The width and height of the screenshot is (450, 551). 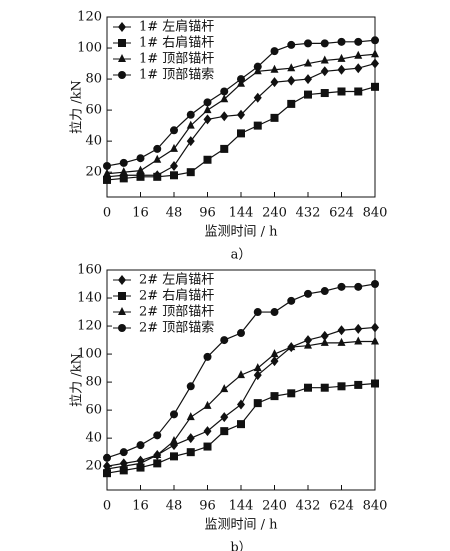 What do you see at coordinates (93, 79) in the screenshot?
I see `y-tick-label: 80` at bounding box center [93, 79].